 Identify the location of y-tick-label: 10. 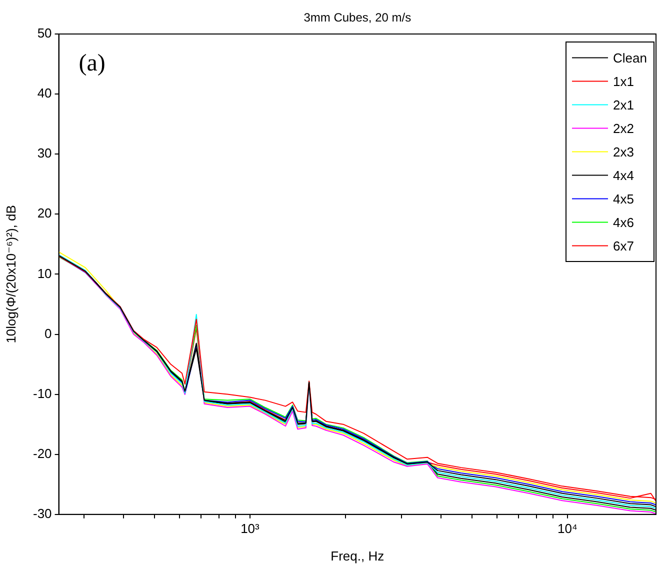
(44, 273).